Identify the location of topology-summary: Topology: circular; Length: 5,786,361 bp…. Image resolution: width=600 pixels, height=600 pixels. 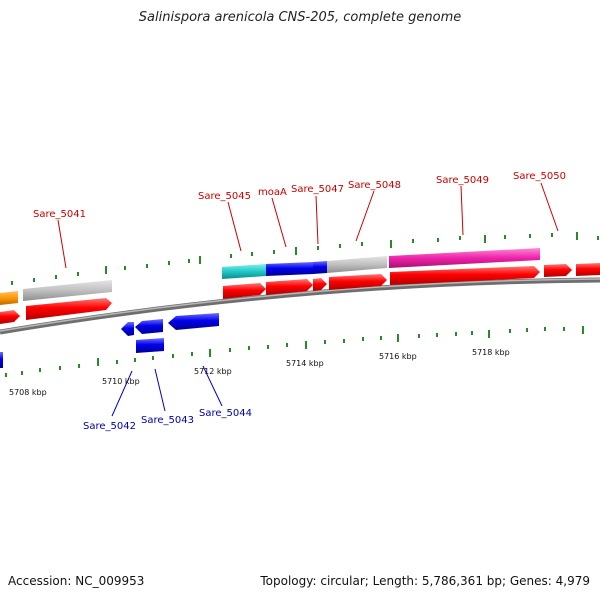
(425, 581).